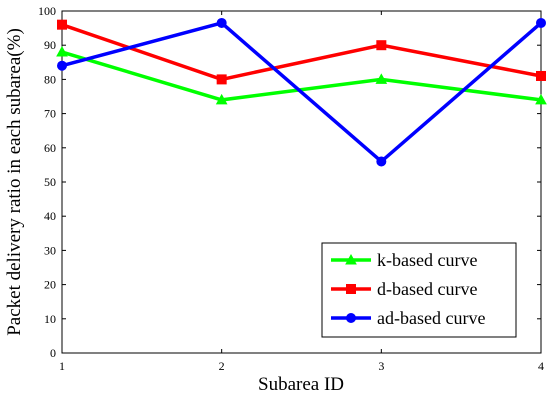 The image size is (550, 400). I want to click on d-based-curve-line, so click(301, 52).